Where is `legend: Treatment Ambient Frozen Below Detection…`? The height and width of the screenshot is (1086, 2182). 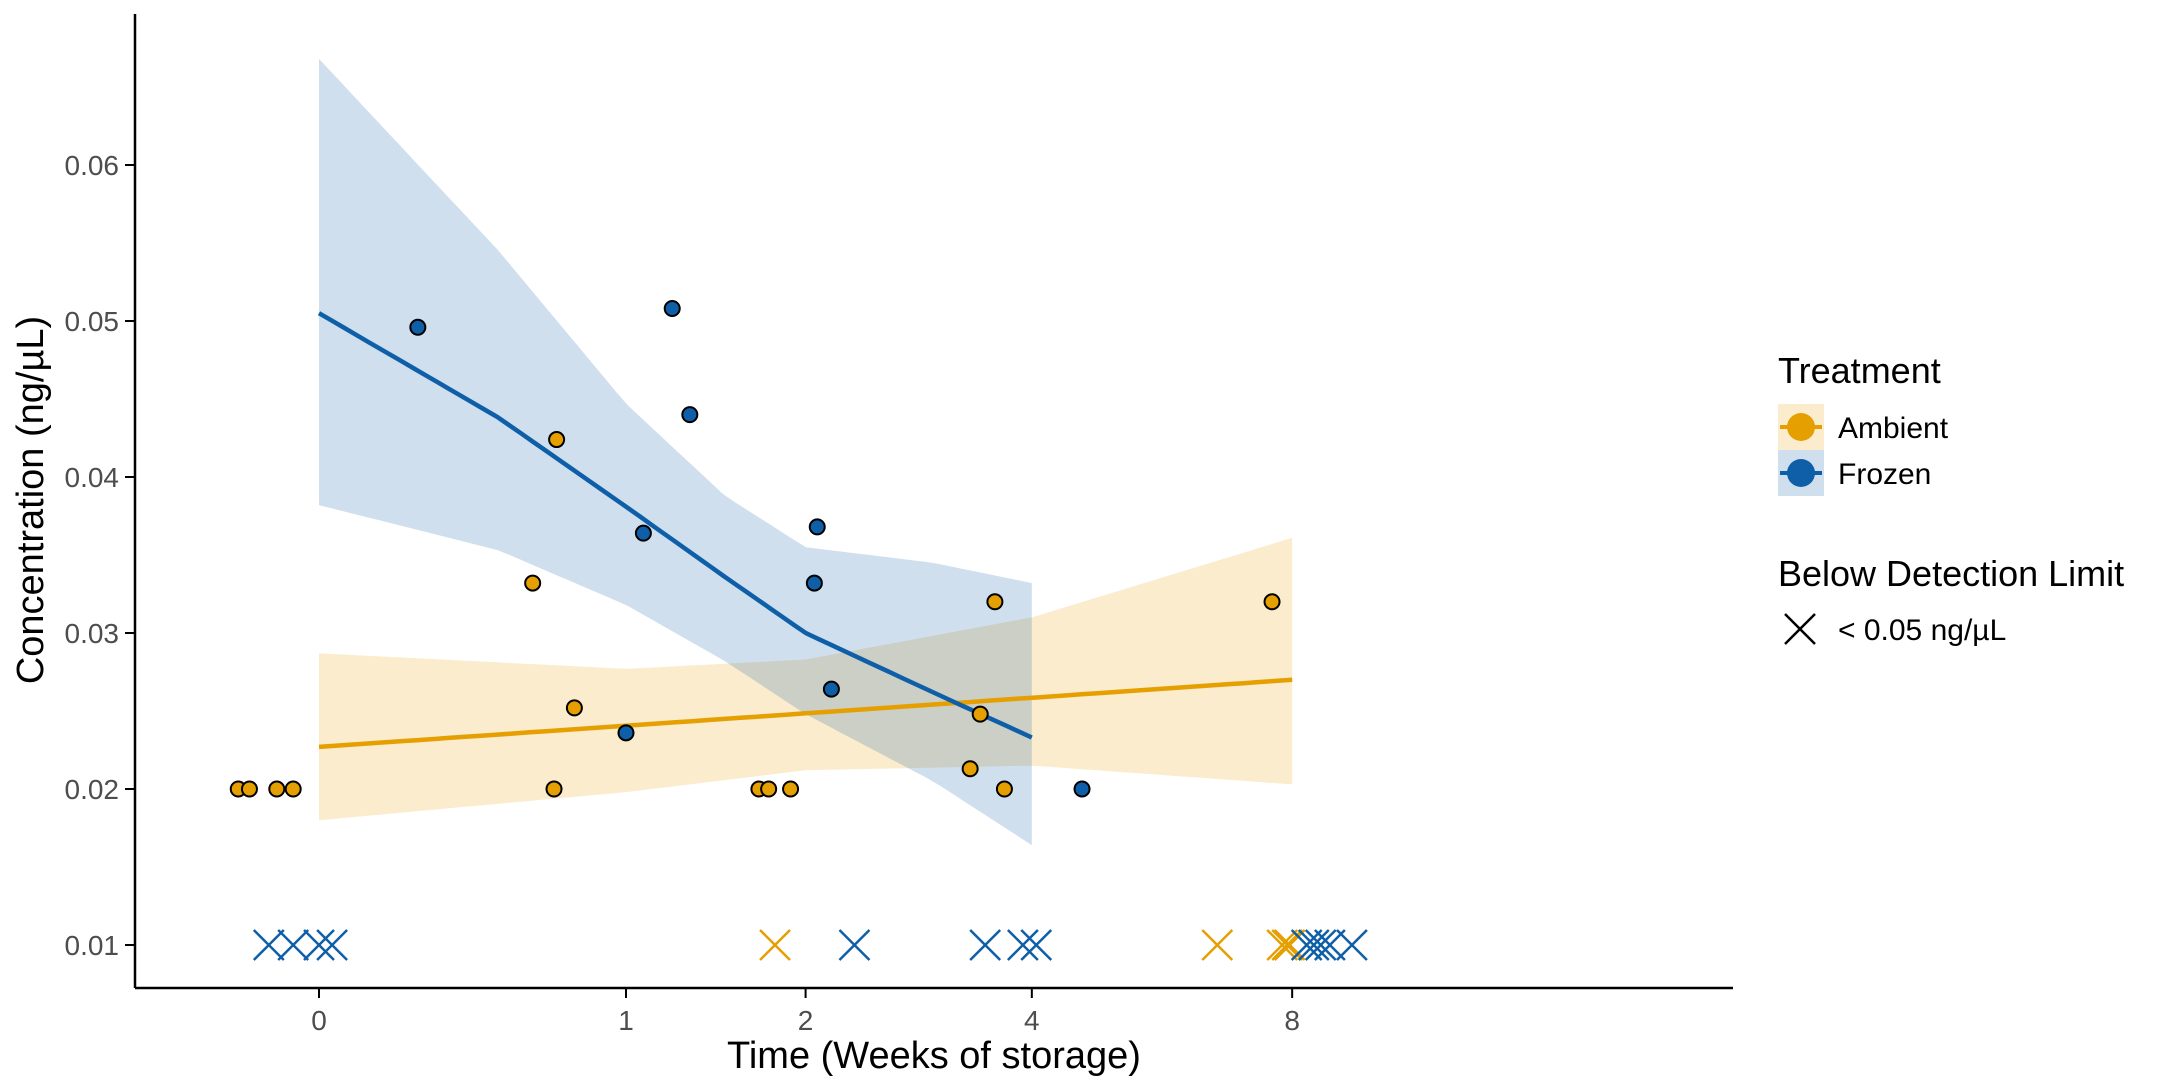
legend: Treatment Ambient Frozen Below Detection… is located at coordinates (1951, 498).